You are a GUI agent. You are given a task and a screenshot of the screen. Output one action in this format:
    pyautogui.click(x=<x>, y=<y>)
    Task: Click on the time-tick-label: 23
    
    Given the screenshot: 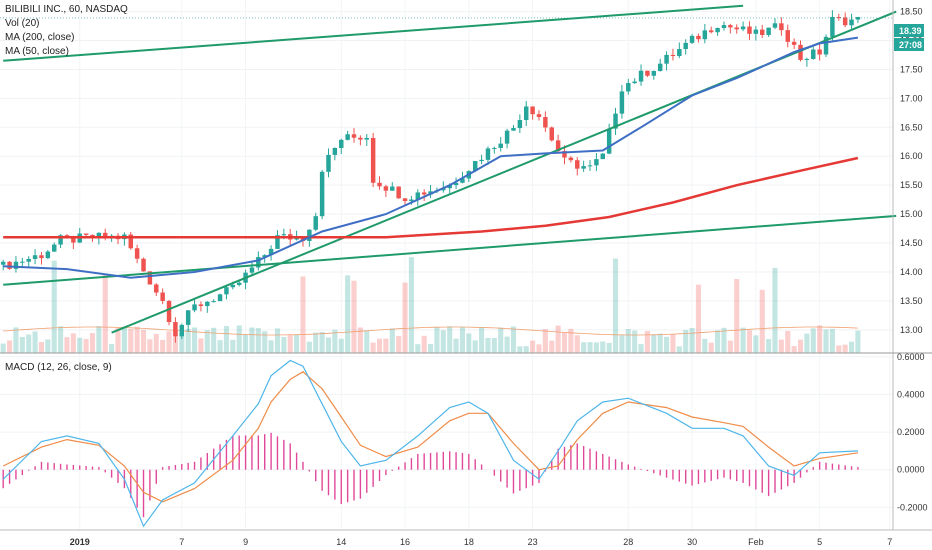 What is the action you would take?
    pyautogui.click(x=533, y=542)
    